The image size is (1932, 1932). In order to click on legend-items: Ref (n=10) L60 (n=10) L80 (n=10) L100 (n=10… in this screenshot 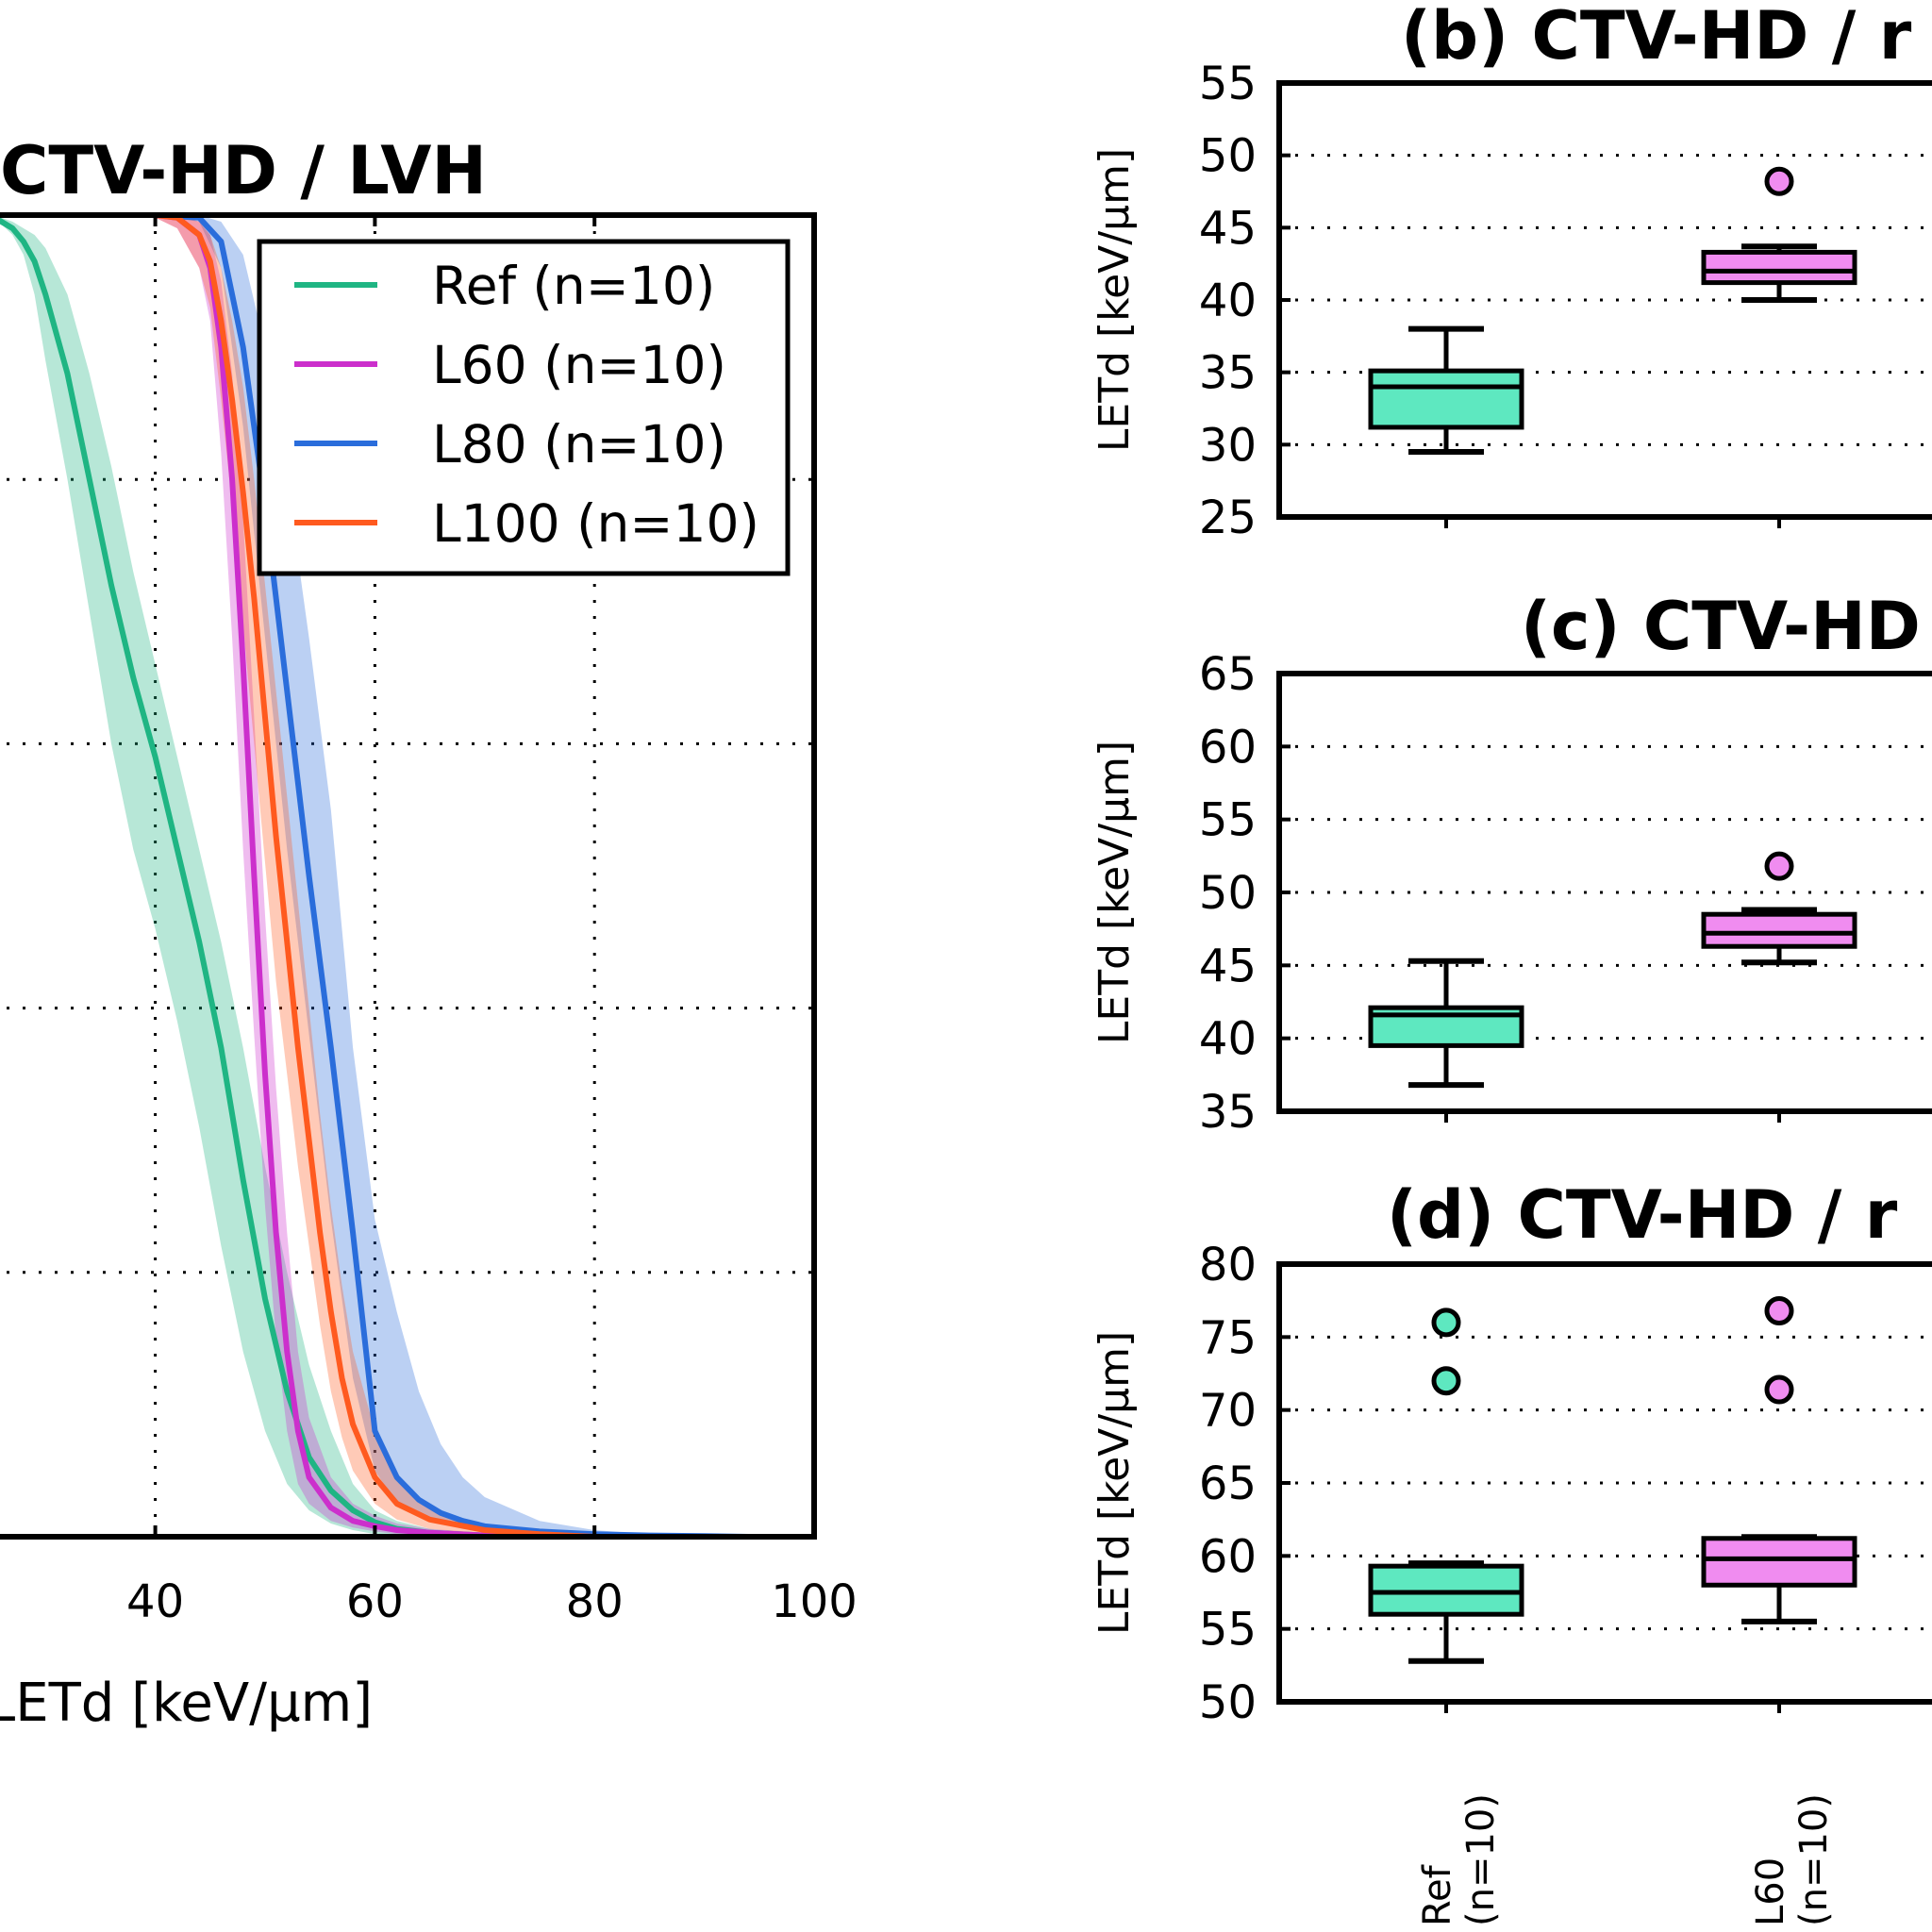, I will do `click(526, 405)`.